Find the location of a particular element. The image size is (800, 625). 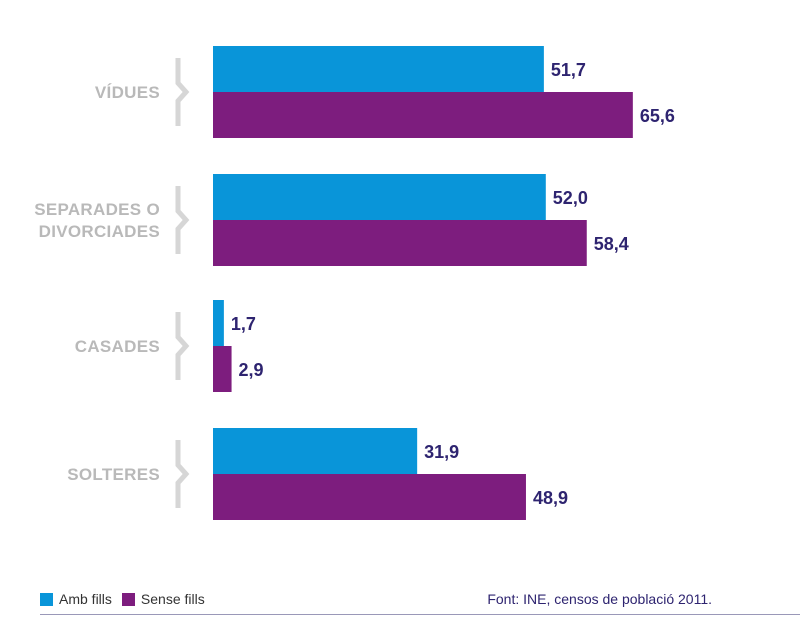

legend-swatch-sense-fills is located at coordinates (128, 599).